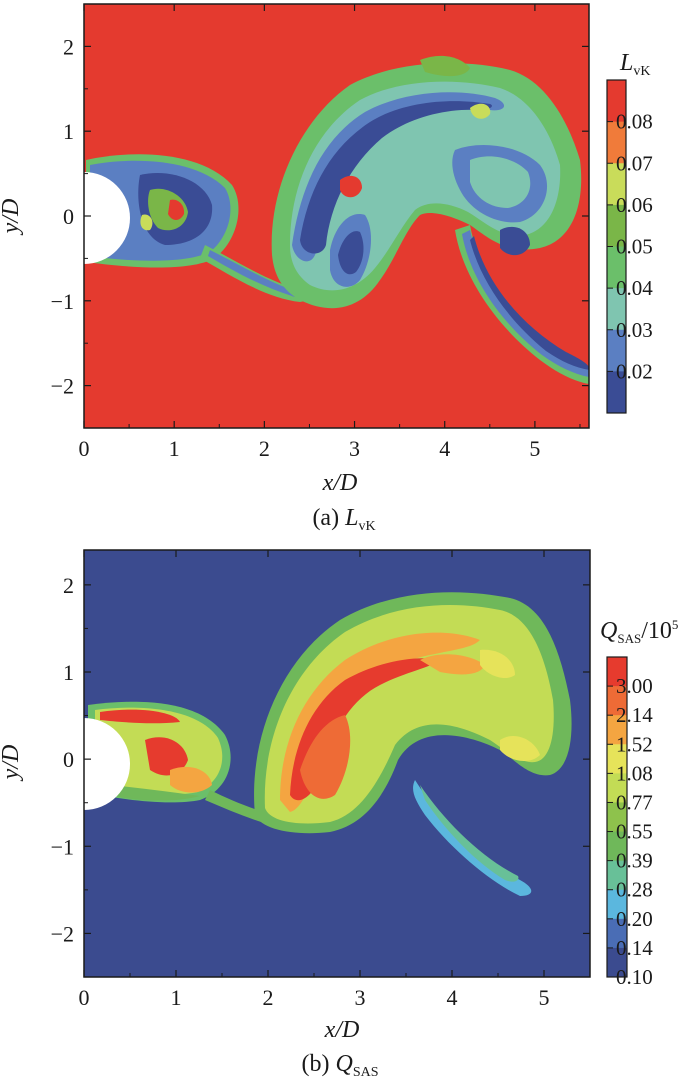 The width and height of the screenshot is (700, 1083). Describe the element at coordinates (174, 448) in the screenshot. I see `panel-a-xtick-label: 1` at that location.